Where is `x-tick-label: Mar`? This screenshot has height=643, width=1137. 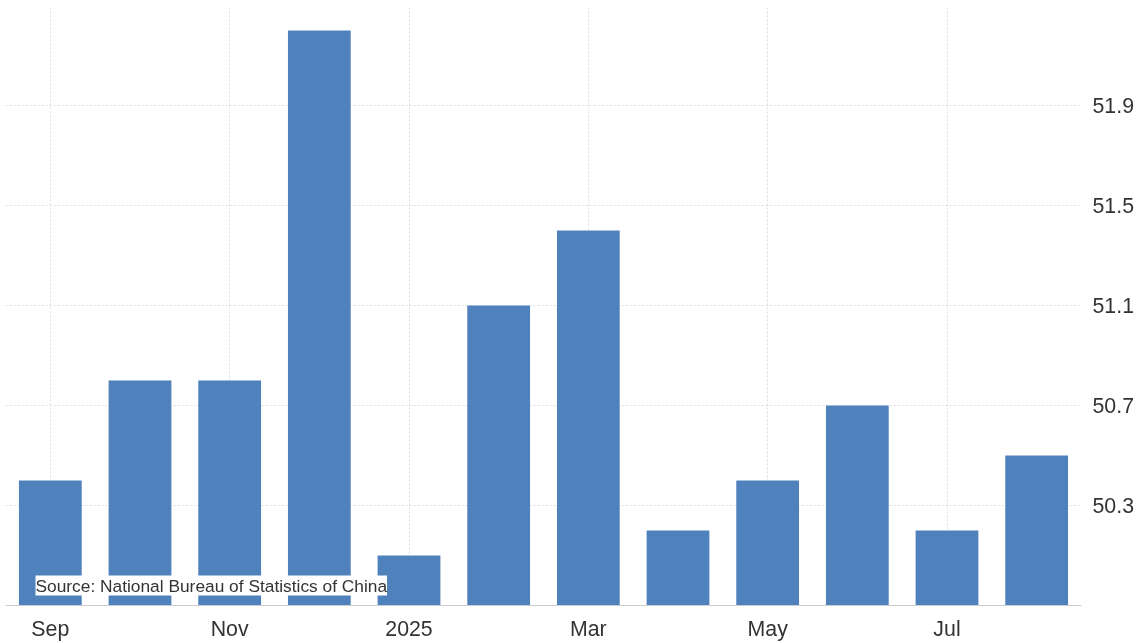 x-tick-label: Mar is located at coordinates (588, 628).